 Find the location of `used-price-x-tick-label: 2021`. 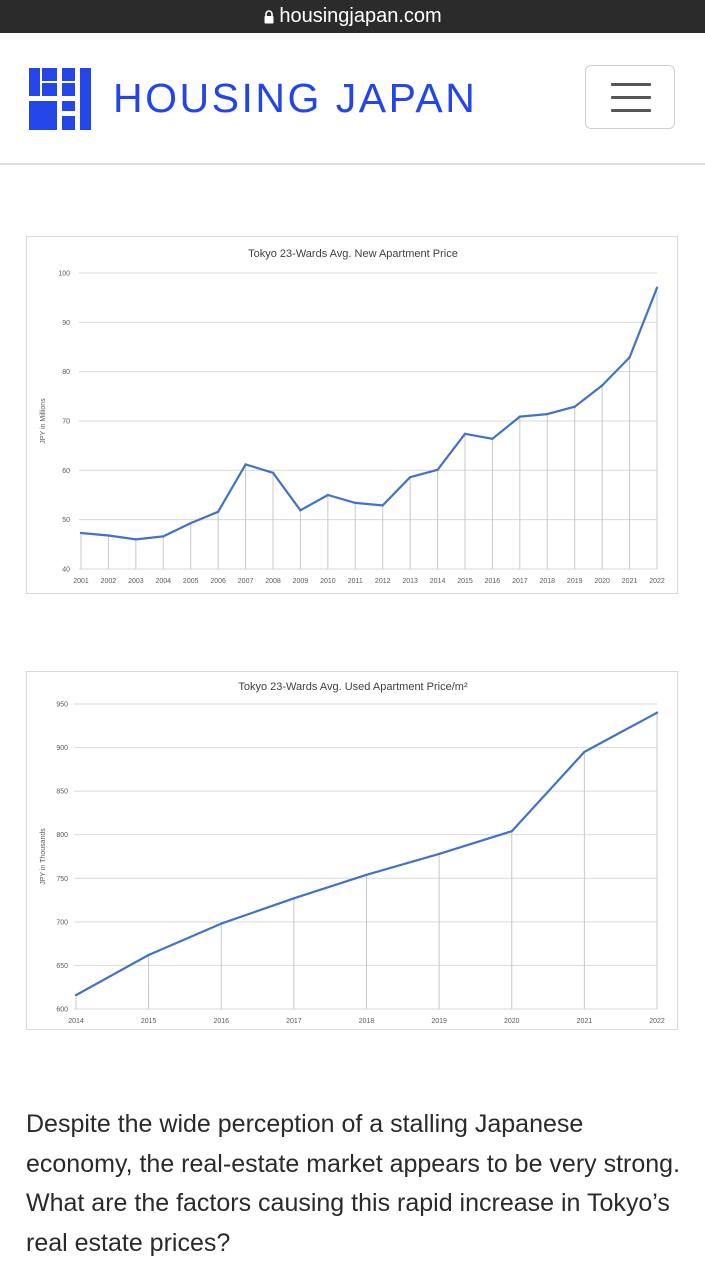

used-price-x-tick-label: 2021 is located at coordinates (585, 1021).